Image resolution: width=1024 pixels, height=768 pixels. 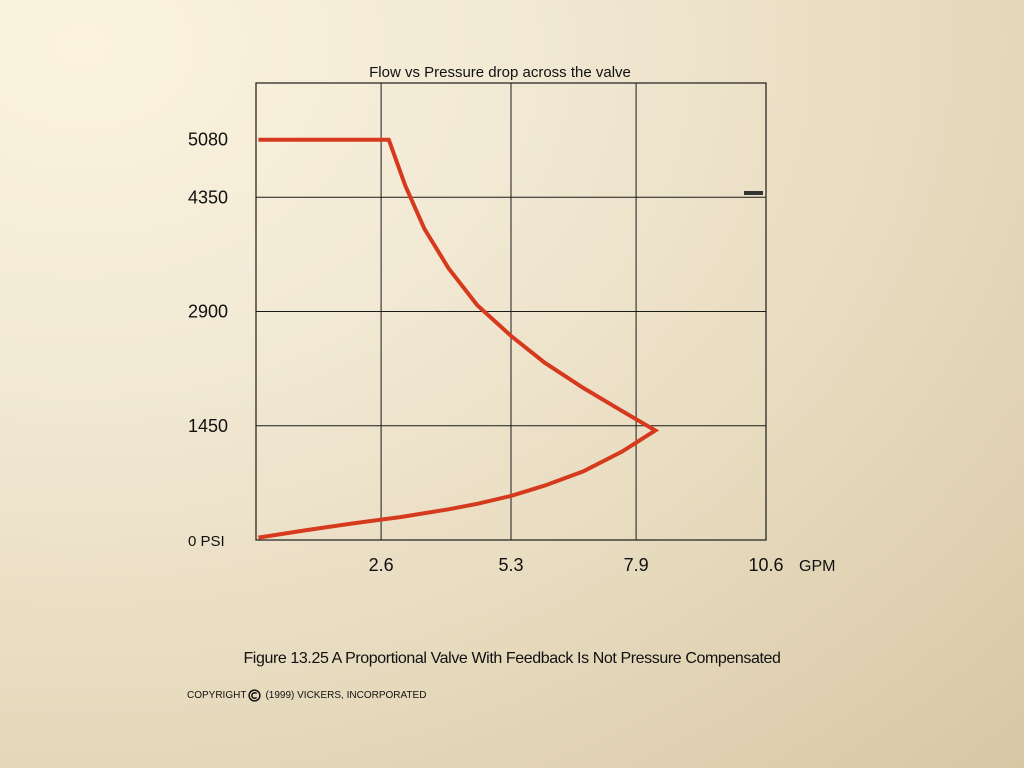 I want to click on copyright-prefix: COPYRIGHT, so click(x=217, y=695).